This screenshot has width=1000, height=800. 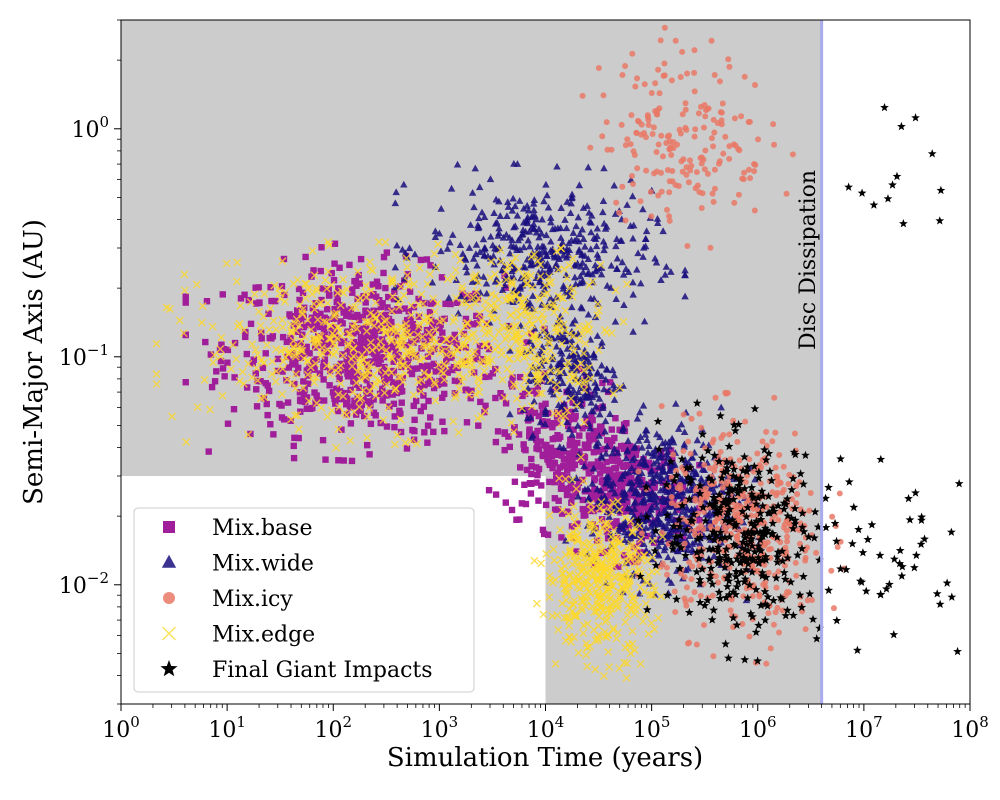 I want to click on legend-marker, so click(x=169, y=561).